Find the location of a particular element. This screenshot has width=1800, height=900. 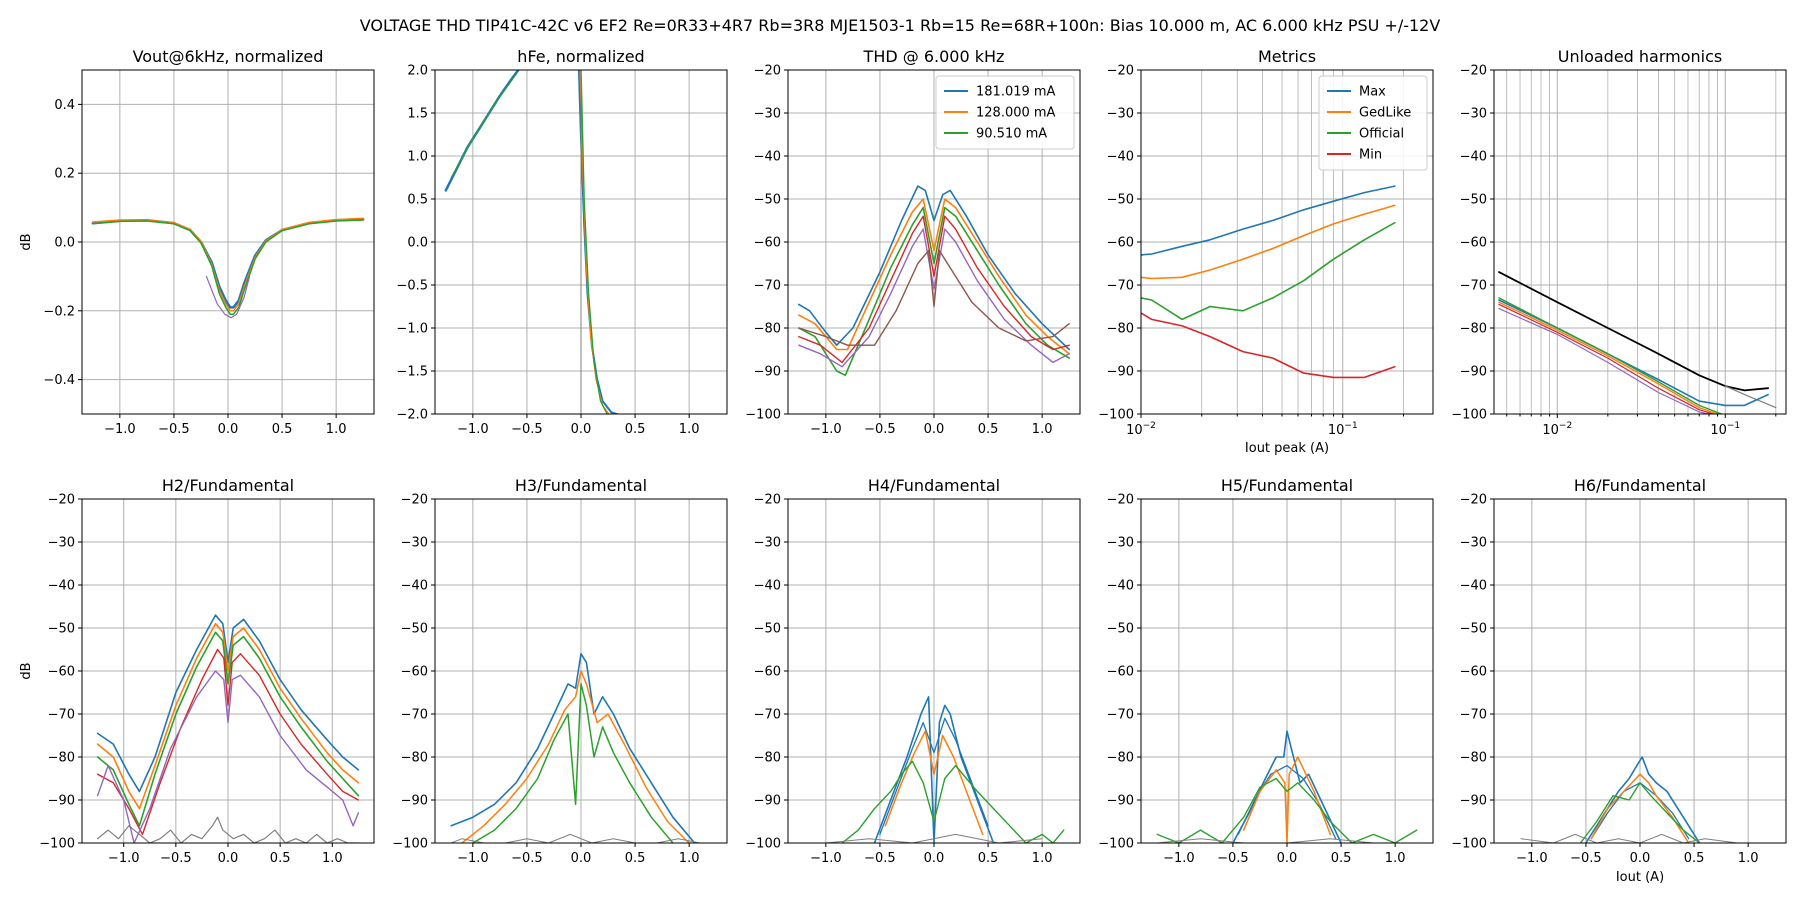

legend-label: Official is located at coordinates (1381, 134).